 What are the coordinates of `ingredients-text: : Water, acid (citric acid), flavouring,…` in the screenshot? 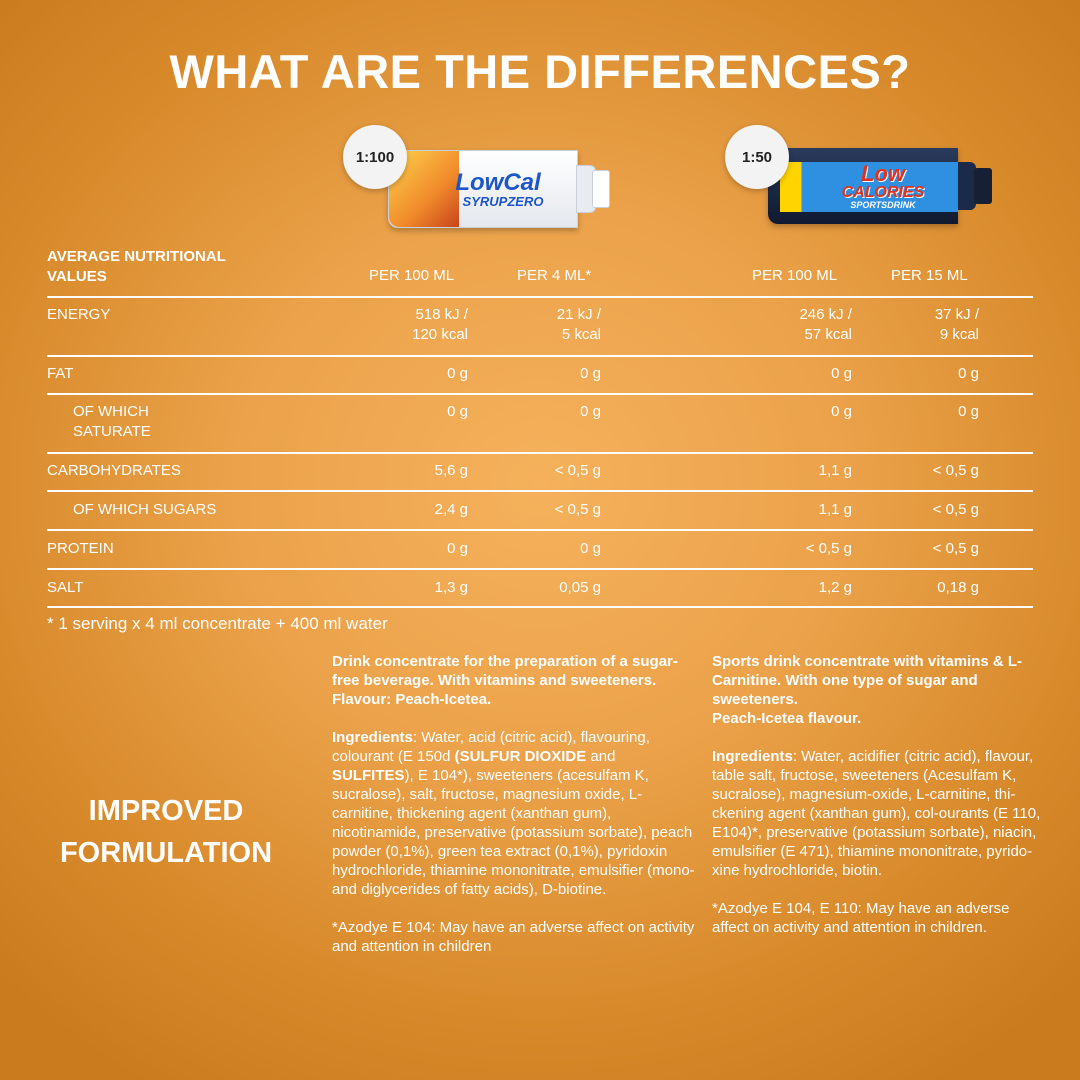 It's located at (491, 747).